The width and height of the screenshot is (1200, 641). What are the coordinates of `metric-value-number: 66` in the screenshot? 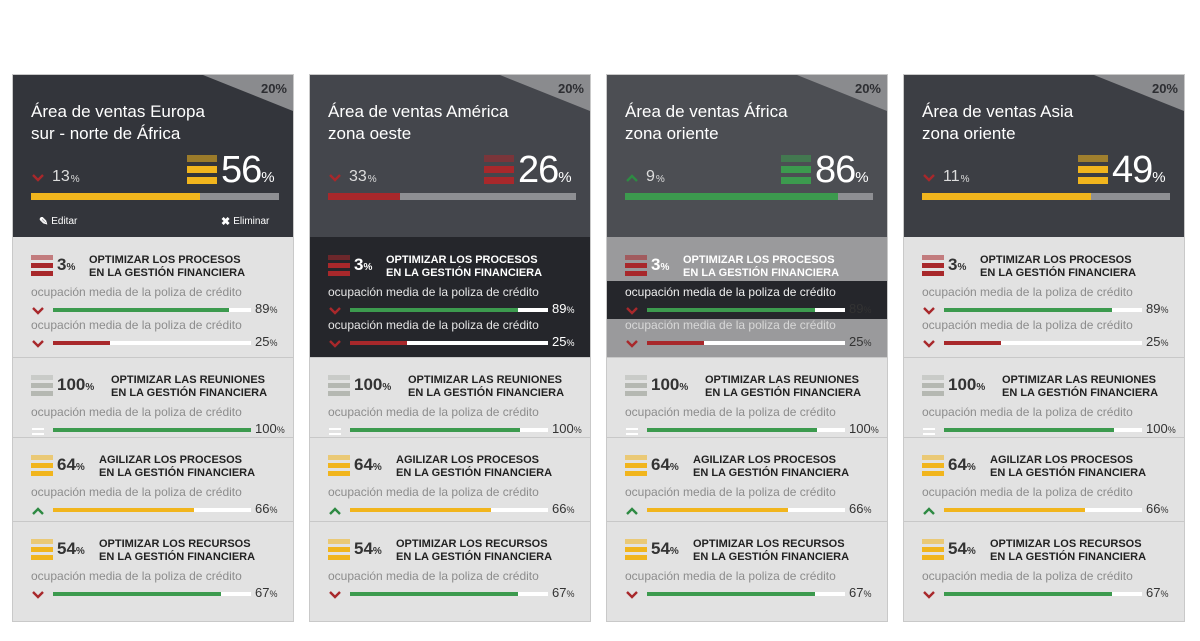 It's located at (262, 508).